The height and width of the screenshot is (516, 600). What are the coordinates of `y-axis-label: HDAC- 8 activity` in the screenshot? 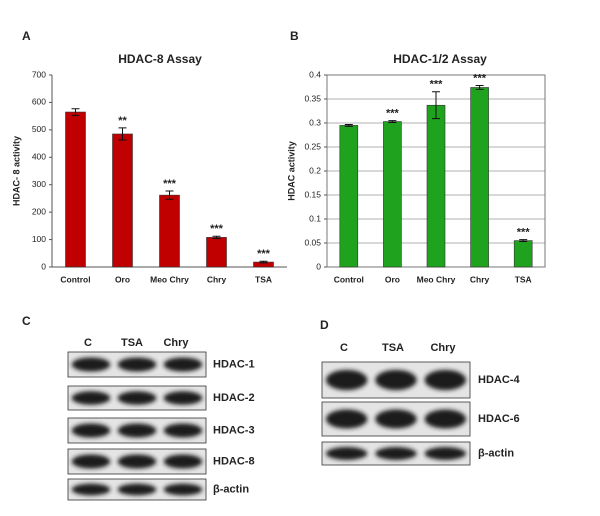 It's located at (16, 171).